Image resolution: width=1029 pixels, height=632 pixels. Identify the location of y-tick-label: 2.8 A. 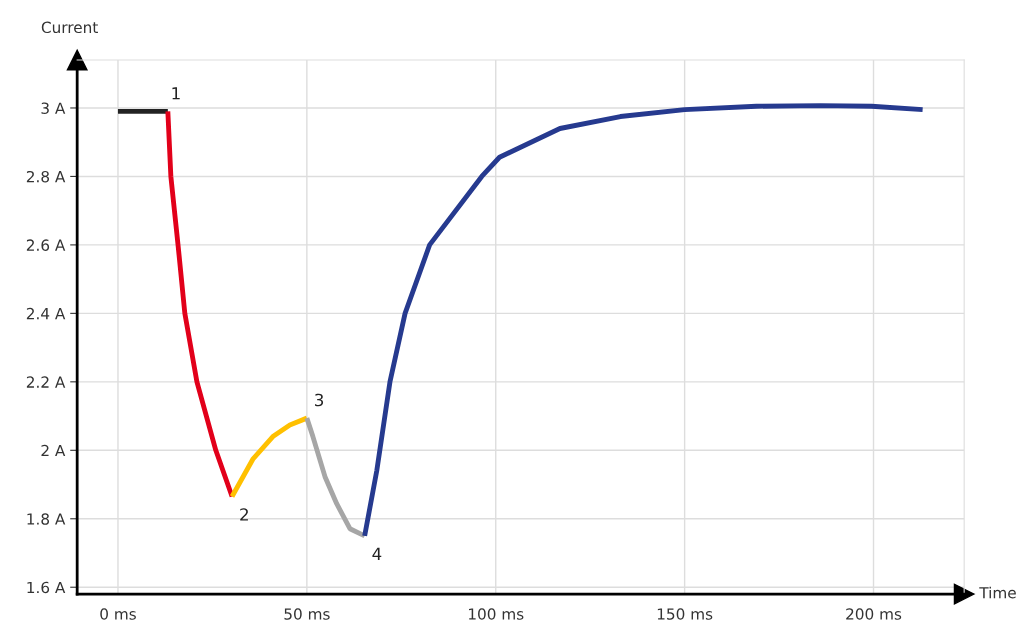
(46, 176).